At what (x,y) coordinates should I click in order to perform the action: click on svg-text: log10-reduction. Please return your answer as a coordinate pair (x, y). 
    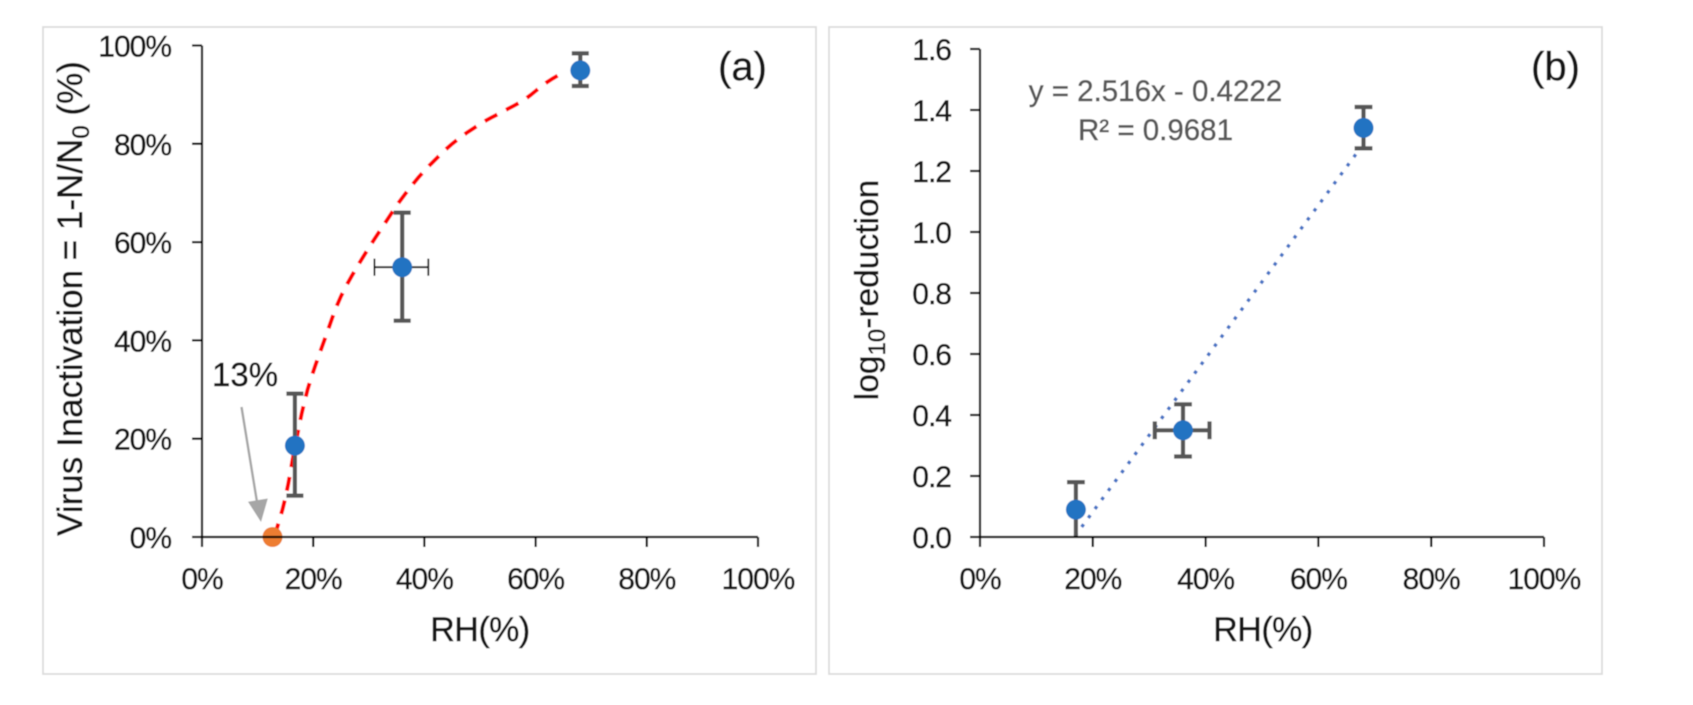
    Looking at the image, I should click on (870, 290).